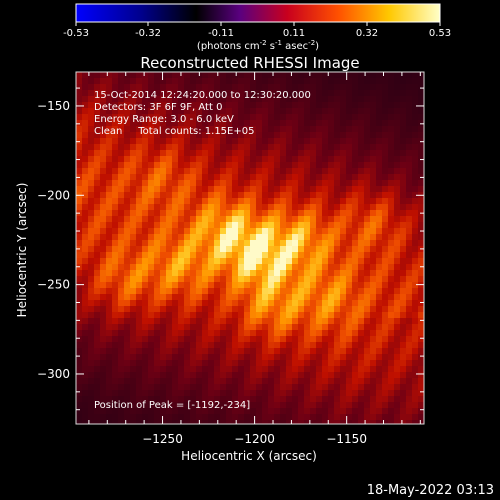  What do you see at coordinates (258, 13) in the screenshot?
I see `colorbar-gradient` at bounding box center [258, 13].